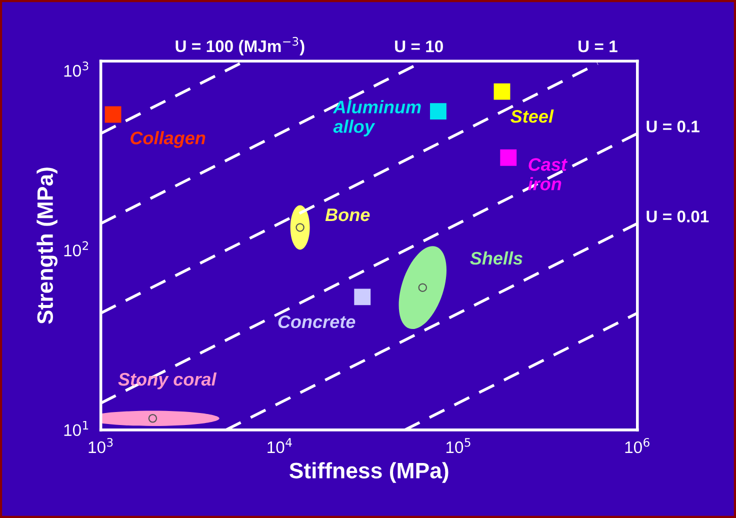 This screenshot has width=736, height=518. What do you see at coordinates (673, 126) in the screenshot?
I see `series-label: U = 0.1` at bounding box center [673, 126].